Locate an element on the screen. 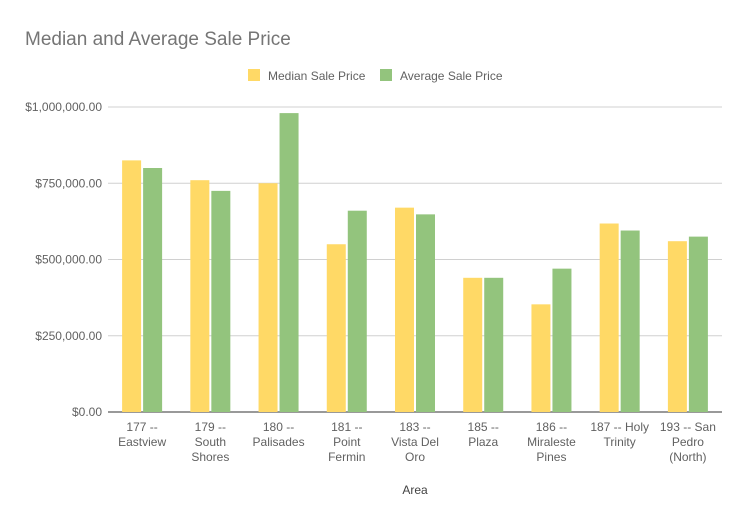 The width and height of the screenshot is (748, 523). x-tick-label-line: Vista Del is located at coordinates (415, 442).